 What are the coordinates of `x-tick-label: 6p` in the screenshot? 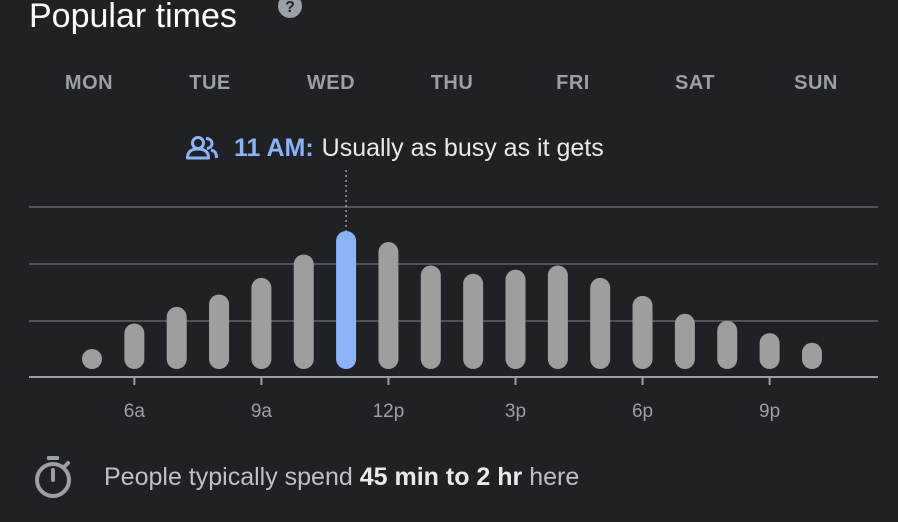 It's located at (642, 411).